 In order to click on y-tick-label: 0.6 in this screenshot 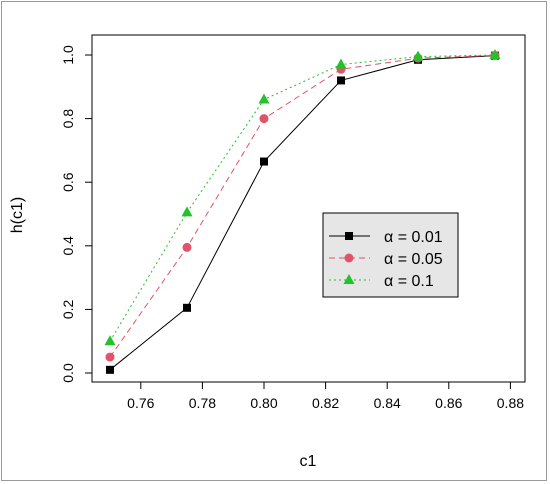, I will do `click(68, 182)`.